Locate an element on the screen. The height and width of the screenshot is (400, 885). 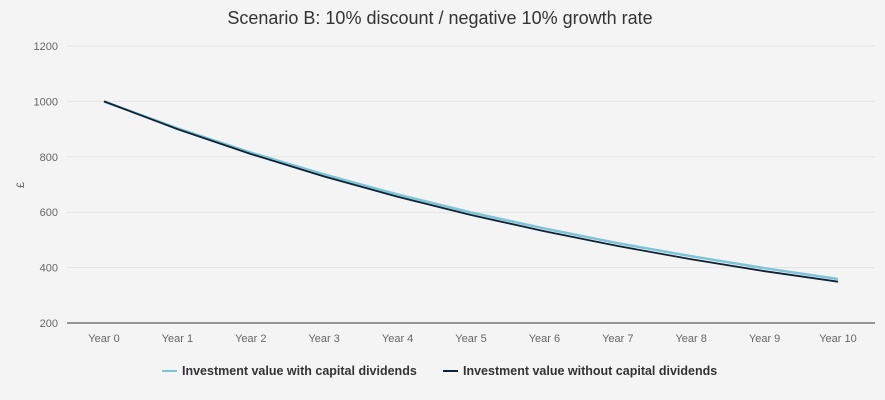
x-tick-label: Year 5 is located at coordinates (470, 339).